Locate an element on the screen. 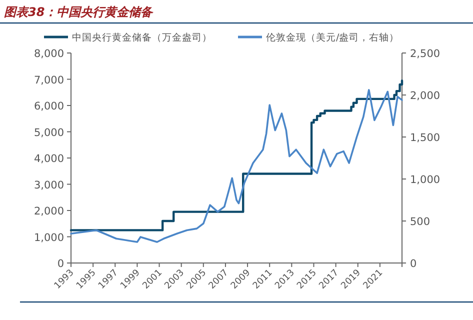 This screenshot has width=473, height=320. y2-tick-label: 0 is located at coordinates (413, 264).